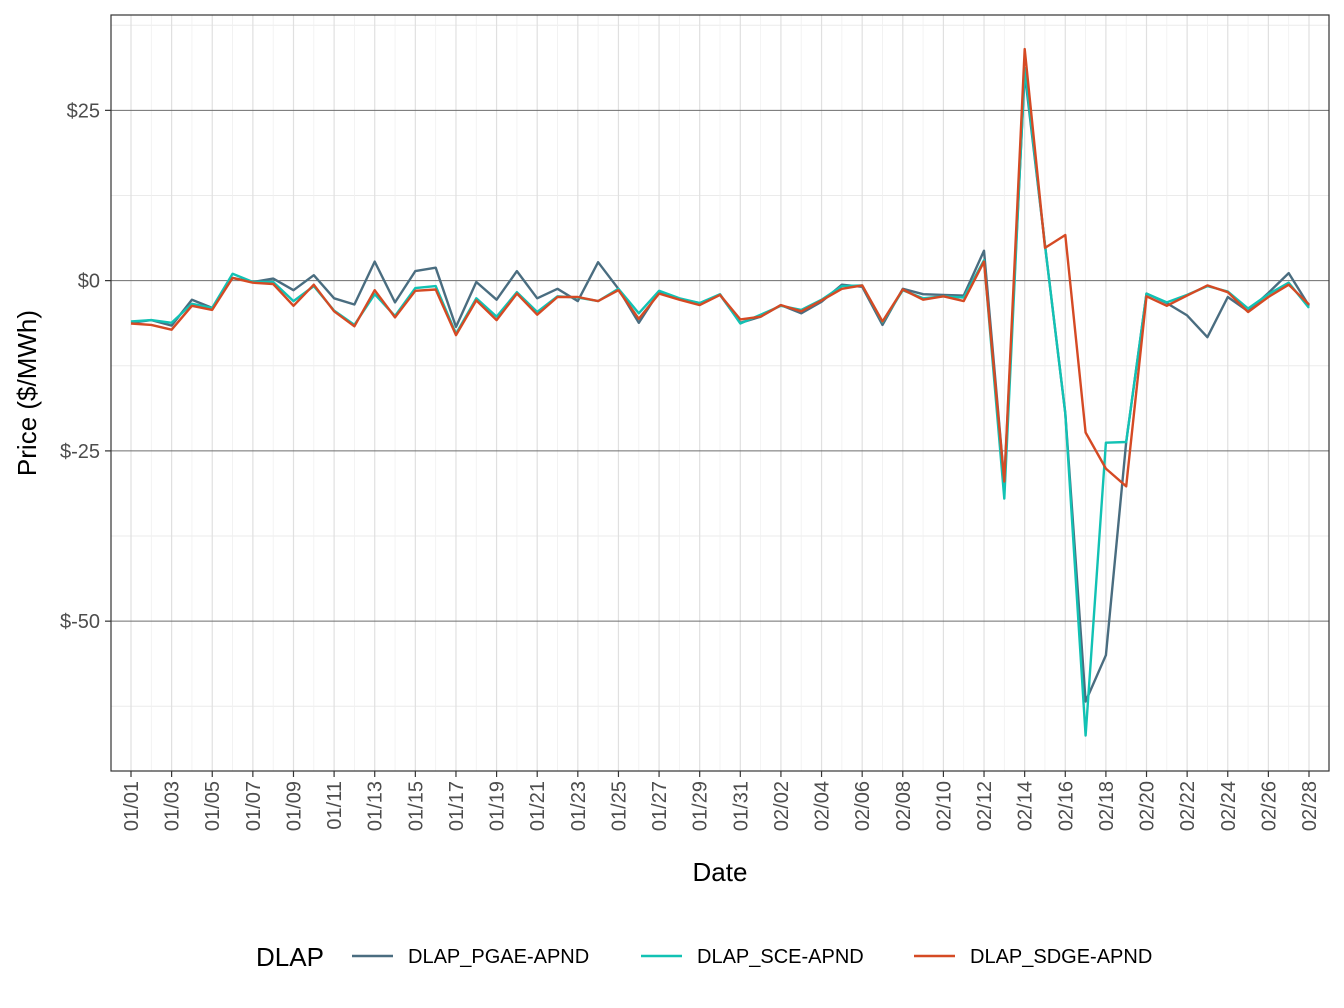 The image size is (1344, 1008). I want to click on x-tick-label: 02/02, so click(782, 806).